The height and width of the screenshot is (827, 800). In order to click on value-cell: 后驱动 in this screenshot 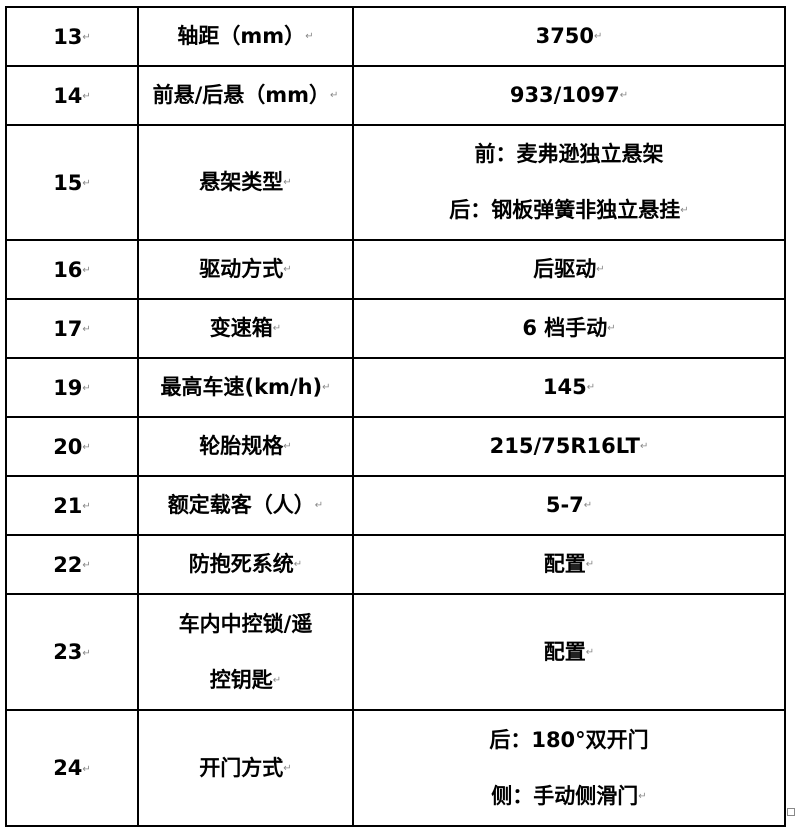, I will do `click(569, 269)`.